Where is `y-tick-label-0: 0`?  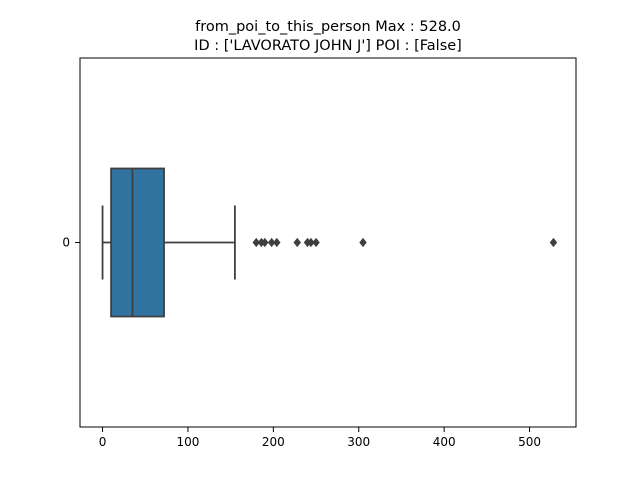
y-tick-label-0: 0 is located at coordinates (66, 243).